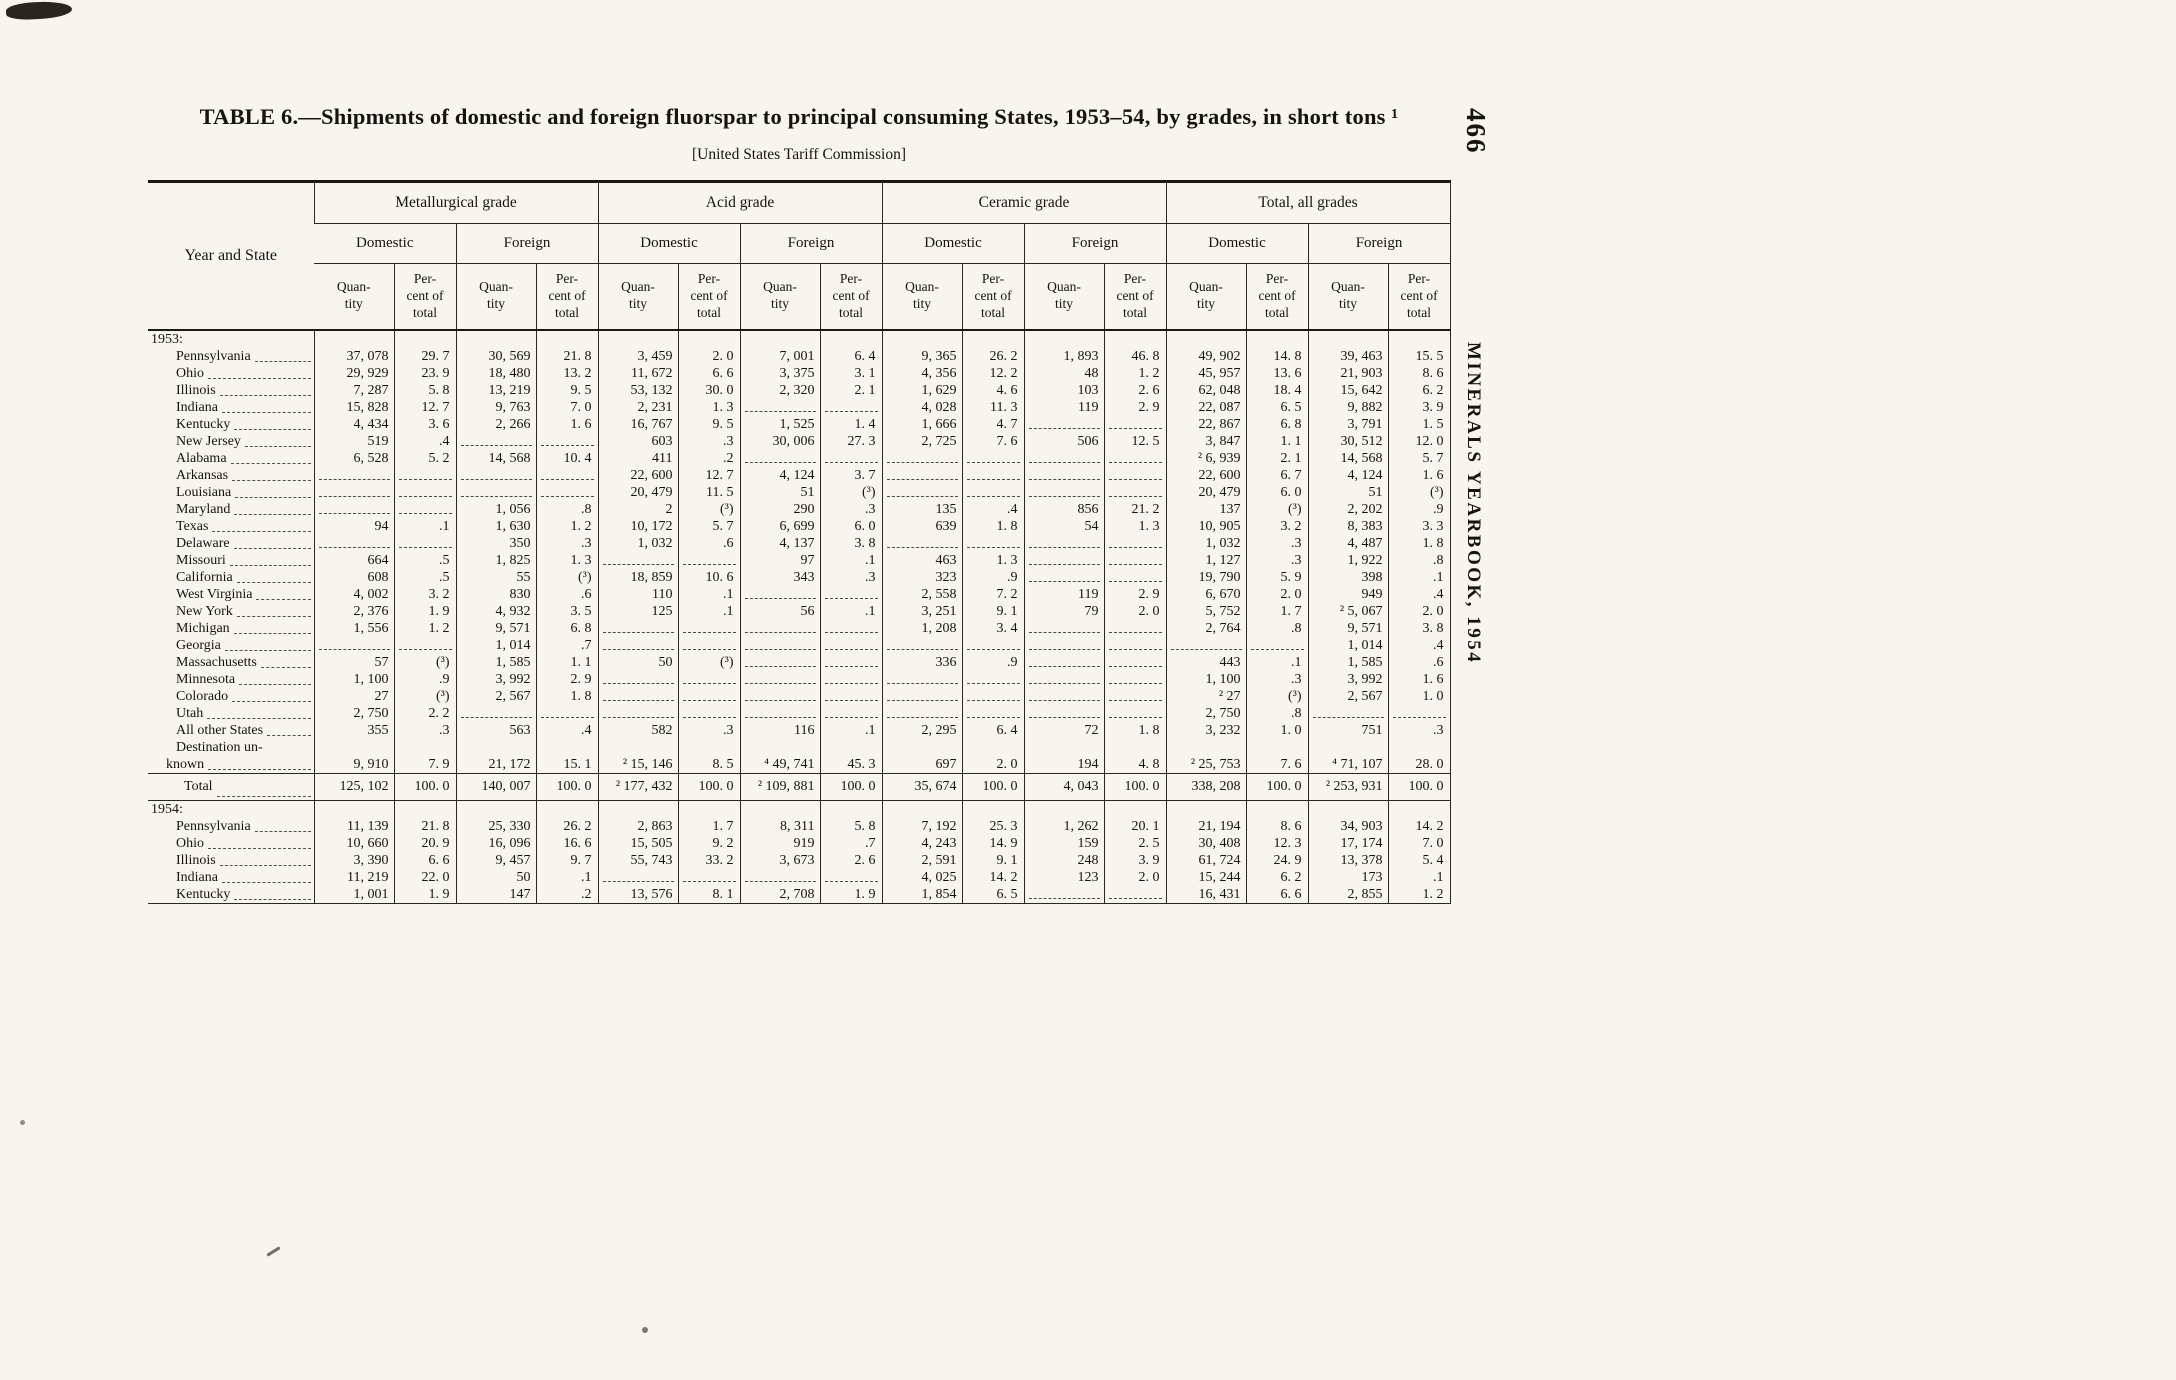 The image size is (2176, 1380). Describe the element at coordinates (1135, 826) in the screenshot. I see `cell: 20. 1` at that location.